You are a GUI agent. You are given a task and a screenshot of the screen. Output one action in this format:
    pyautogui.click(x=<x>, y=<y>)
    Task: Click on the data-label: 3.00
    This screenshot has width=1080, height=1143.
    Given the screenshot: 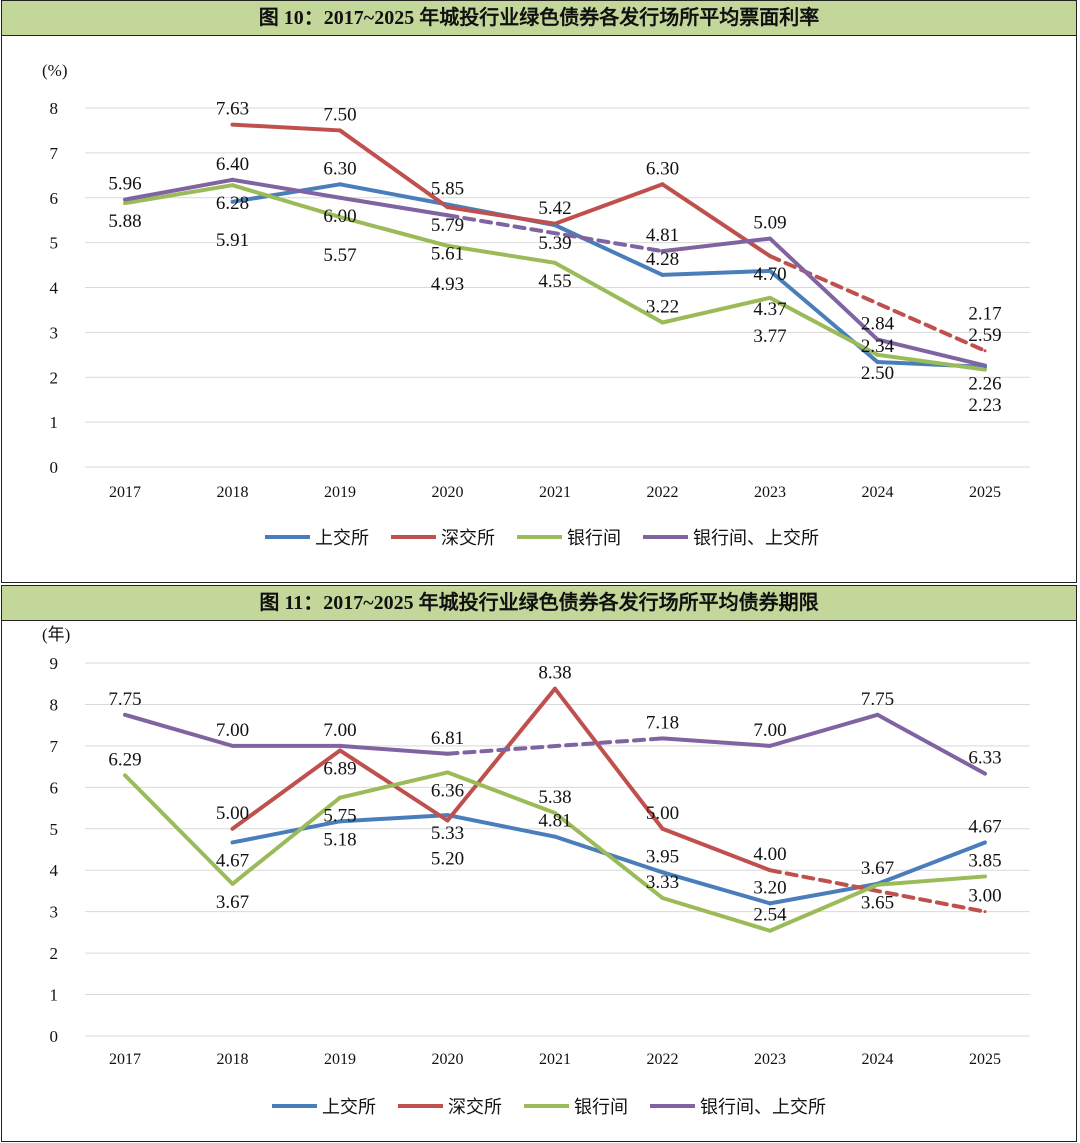 What is the action you would take?
    pyautogui.click(x=984, y=896)
    